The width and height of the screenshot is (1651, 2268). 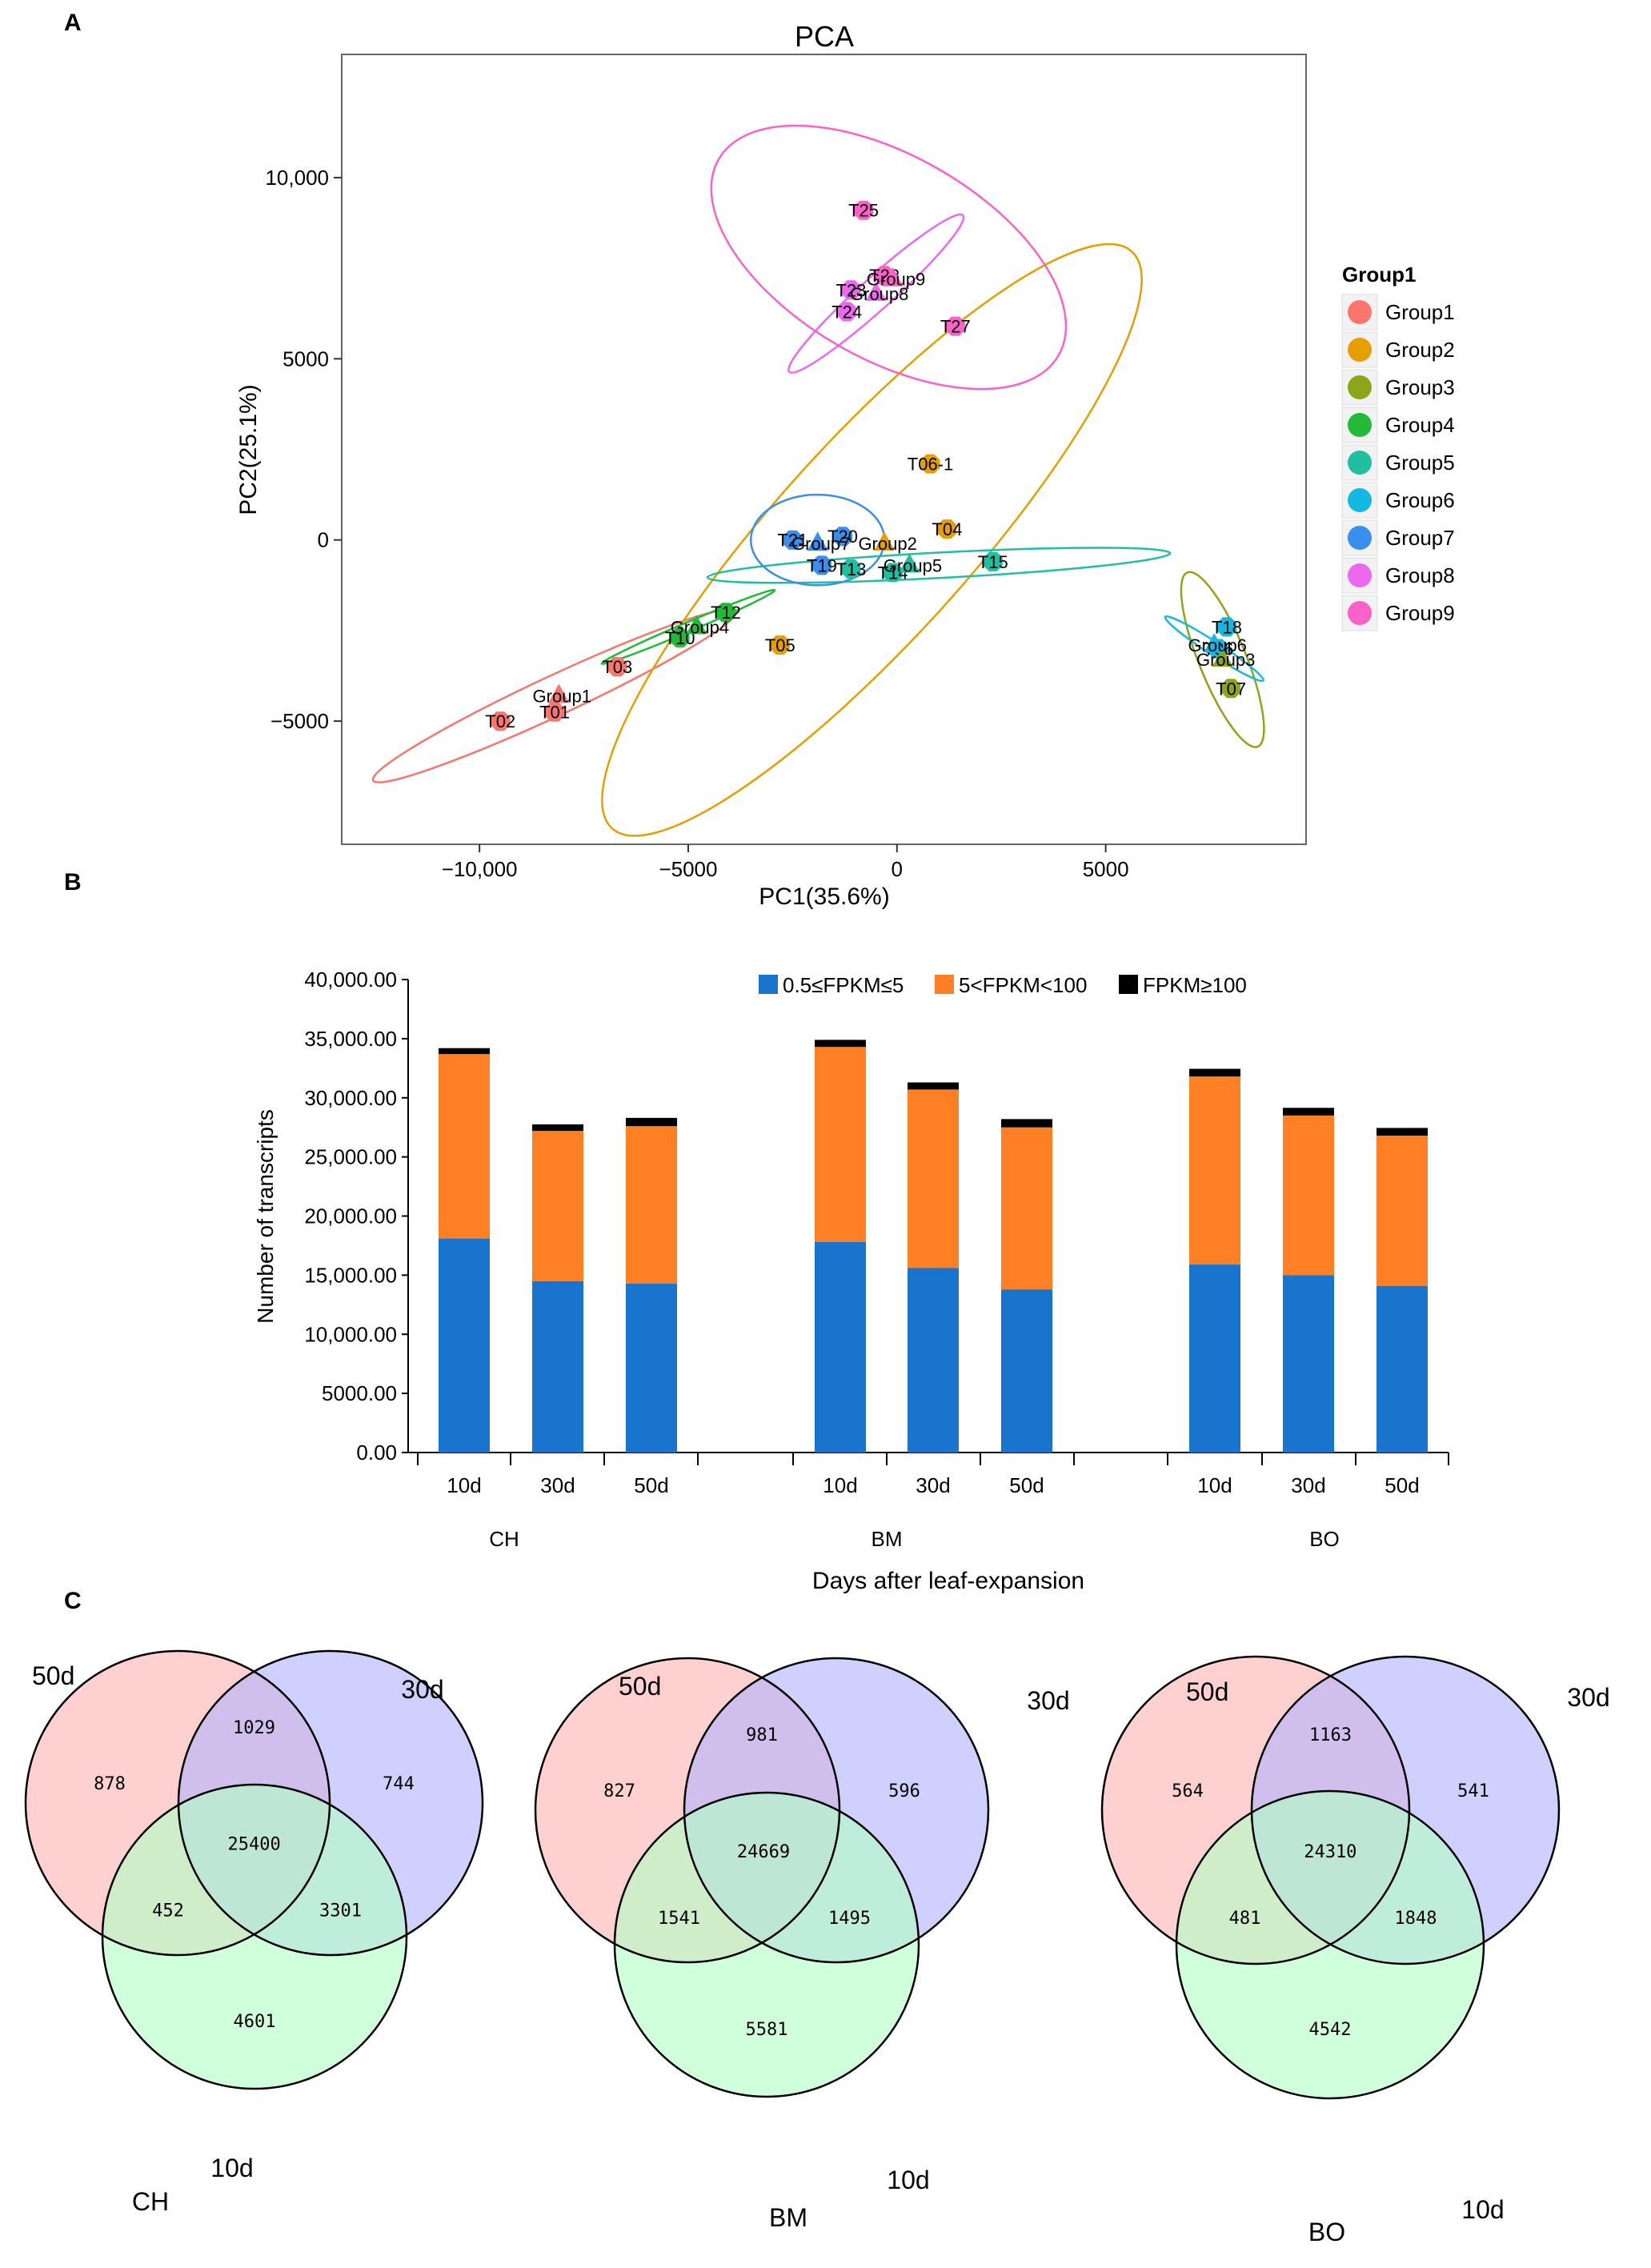 What do you see at coordinates (843, 537) in the screenshot?
I see `pca-point-label: T20` at bounding box center [843, 537].